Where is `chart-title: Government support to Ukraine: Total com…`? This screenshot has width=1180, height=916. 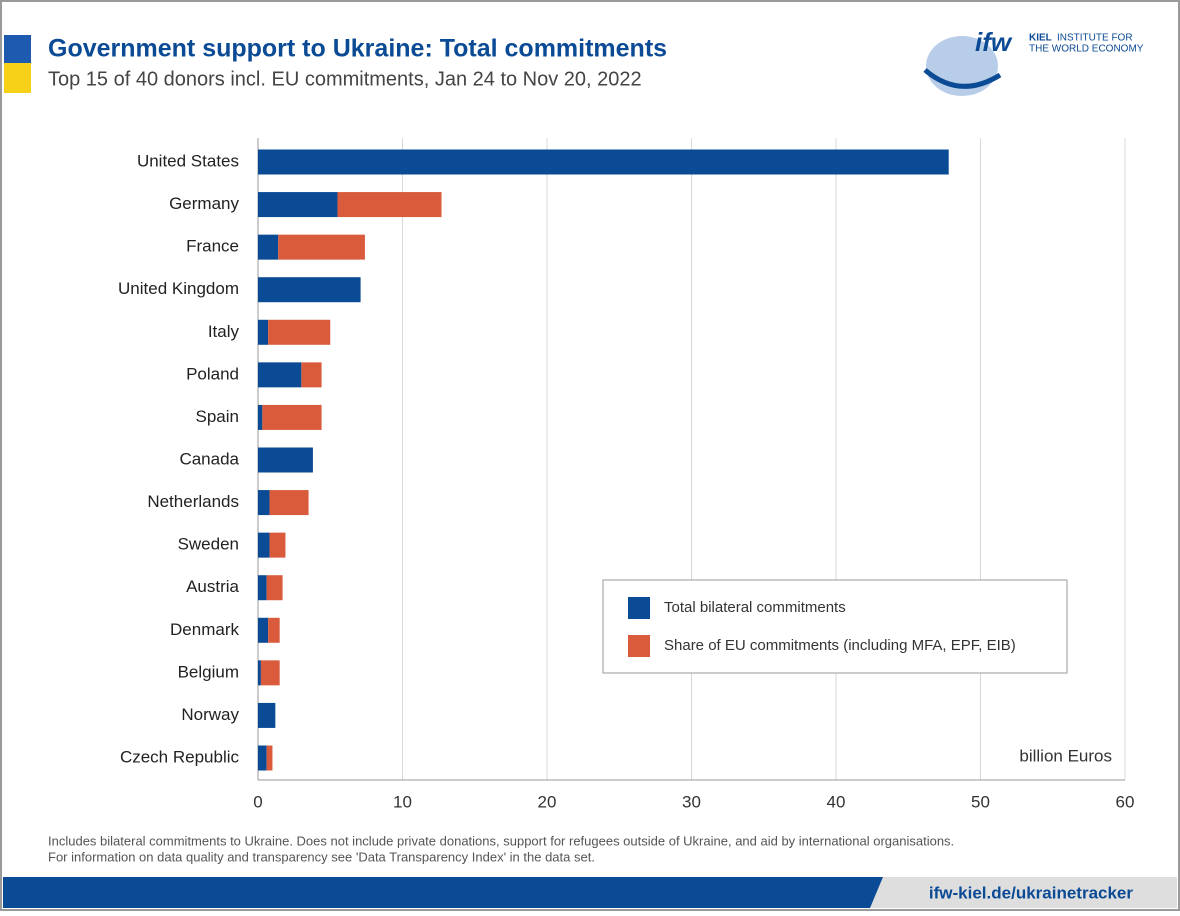 chart-title: Government support to Ukraine: Total com… is located at coordinates (357, 49).